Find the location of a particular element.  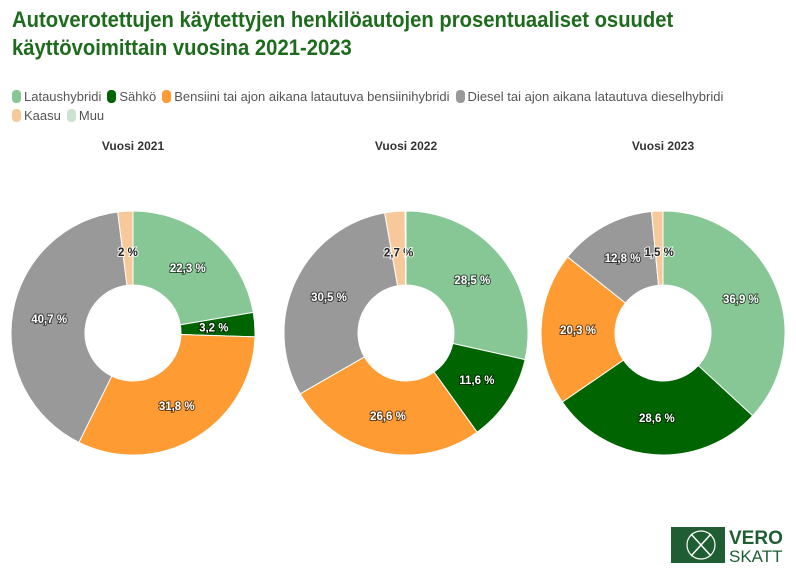

legend-label: Kaasu is located at coordinates (42, 115).